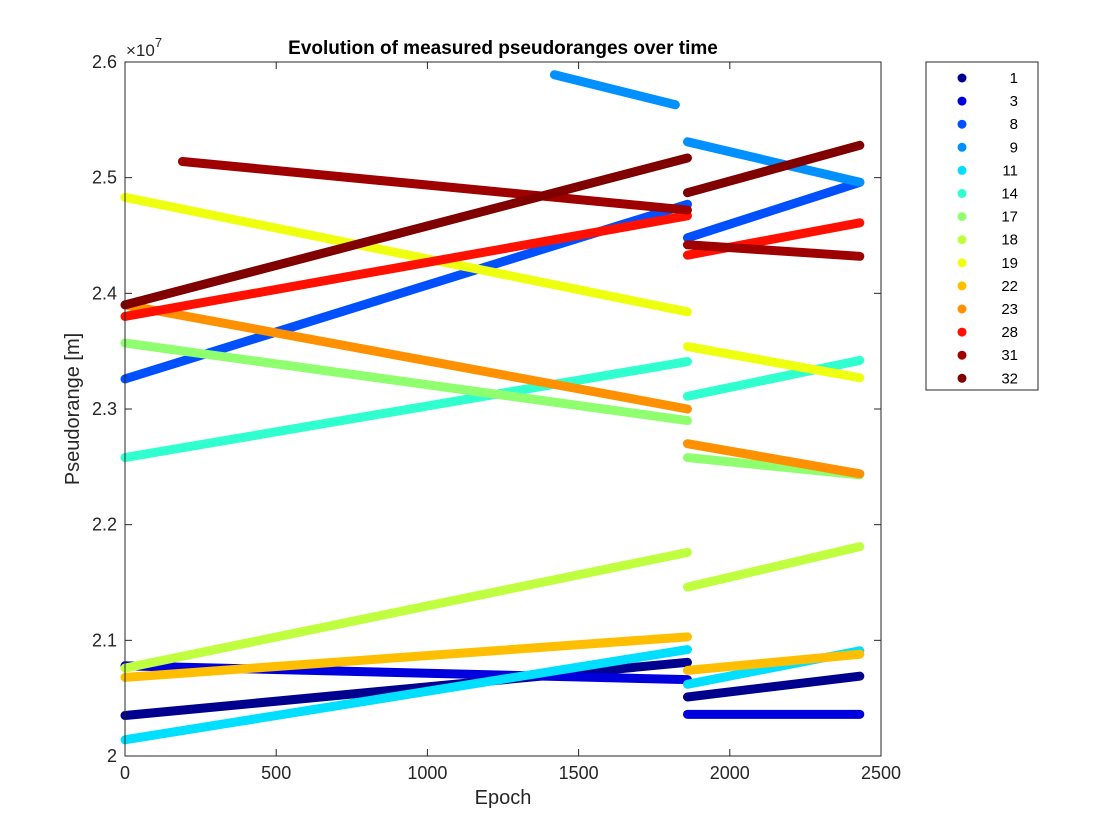 This screenshot has height=840, width=1120. I want to click on x-tick-label: 500, so click(276, 773).